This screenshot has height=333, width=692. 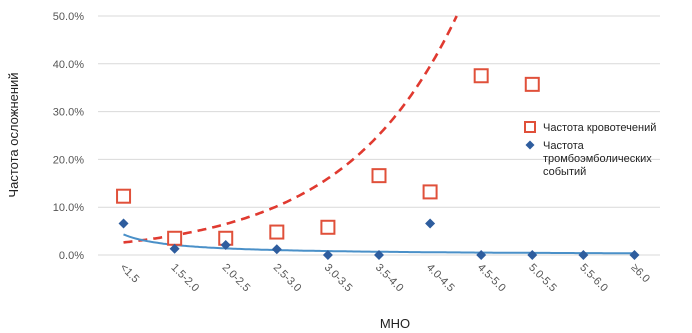 What do you see at coordinates (68, 136) in the screenshot?
I see `y-axis-ticks: 0.0% 10.0% 20.0% 30.0% 40.0% 50.0%` at bounding box center [68, 136].